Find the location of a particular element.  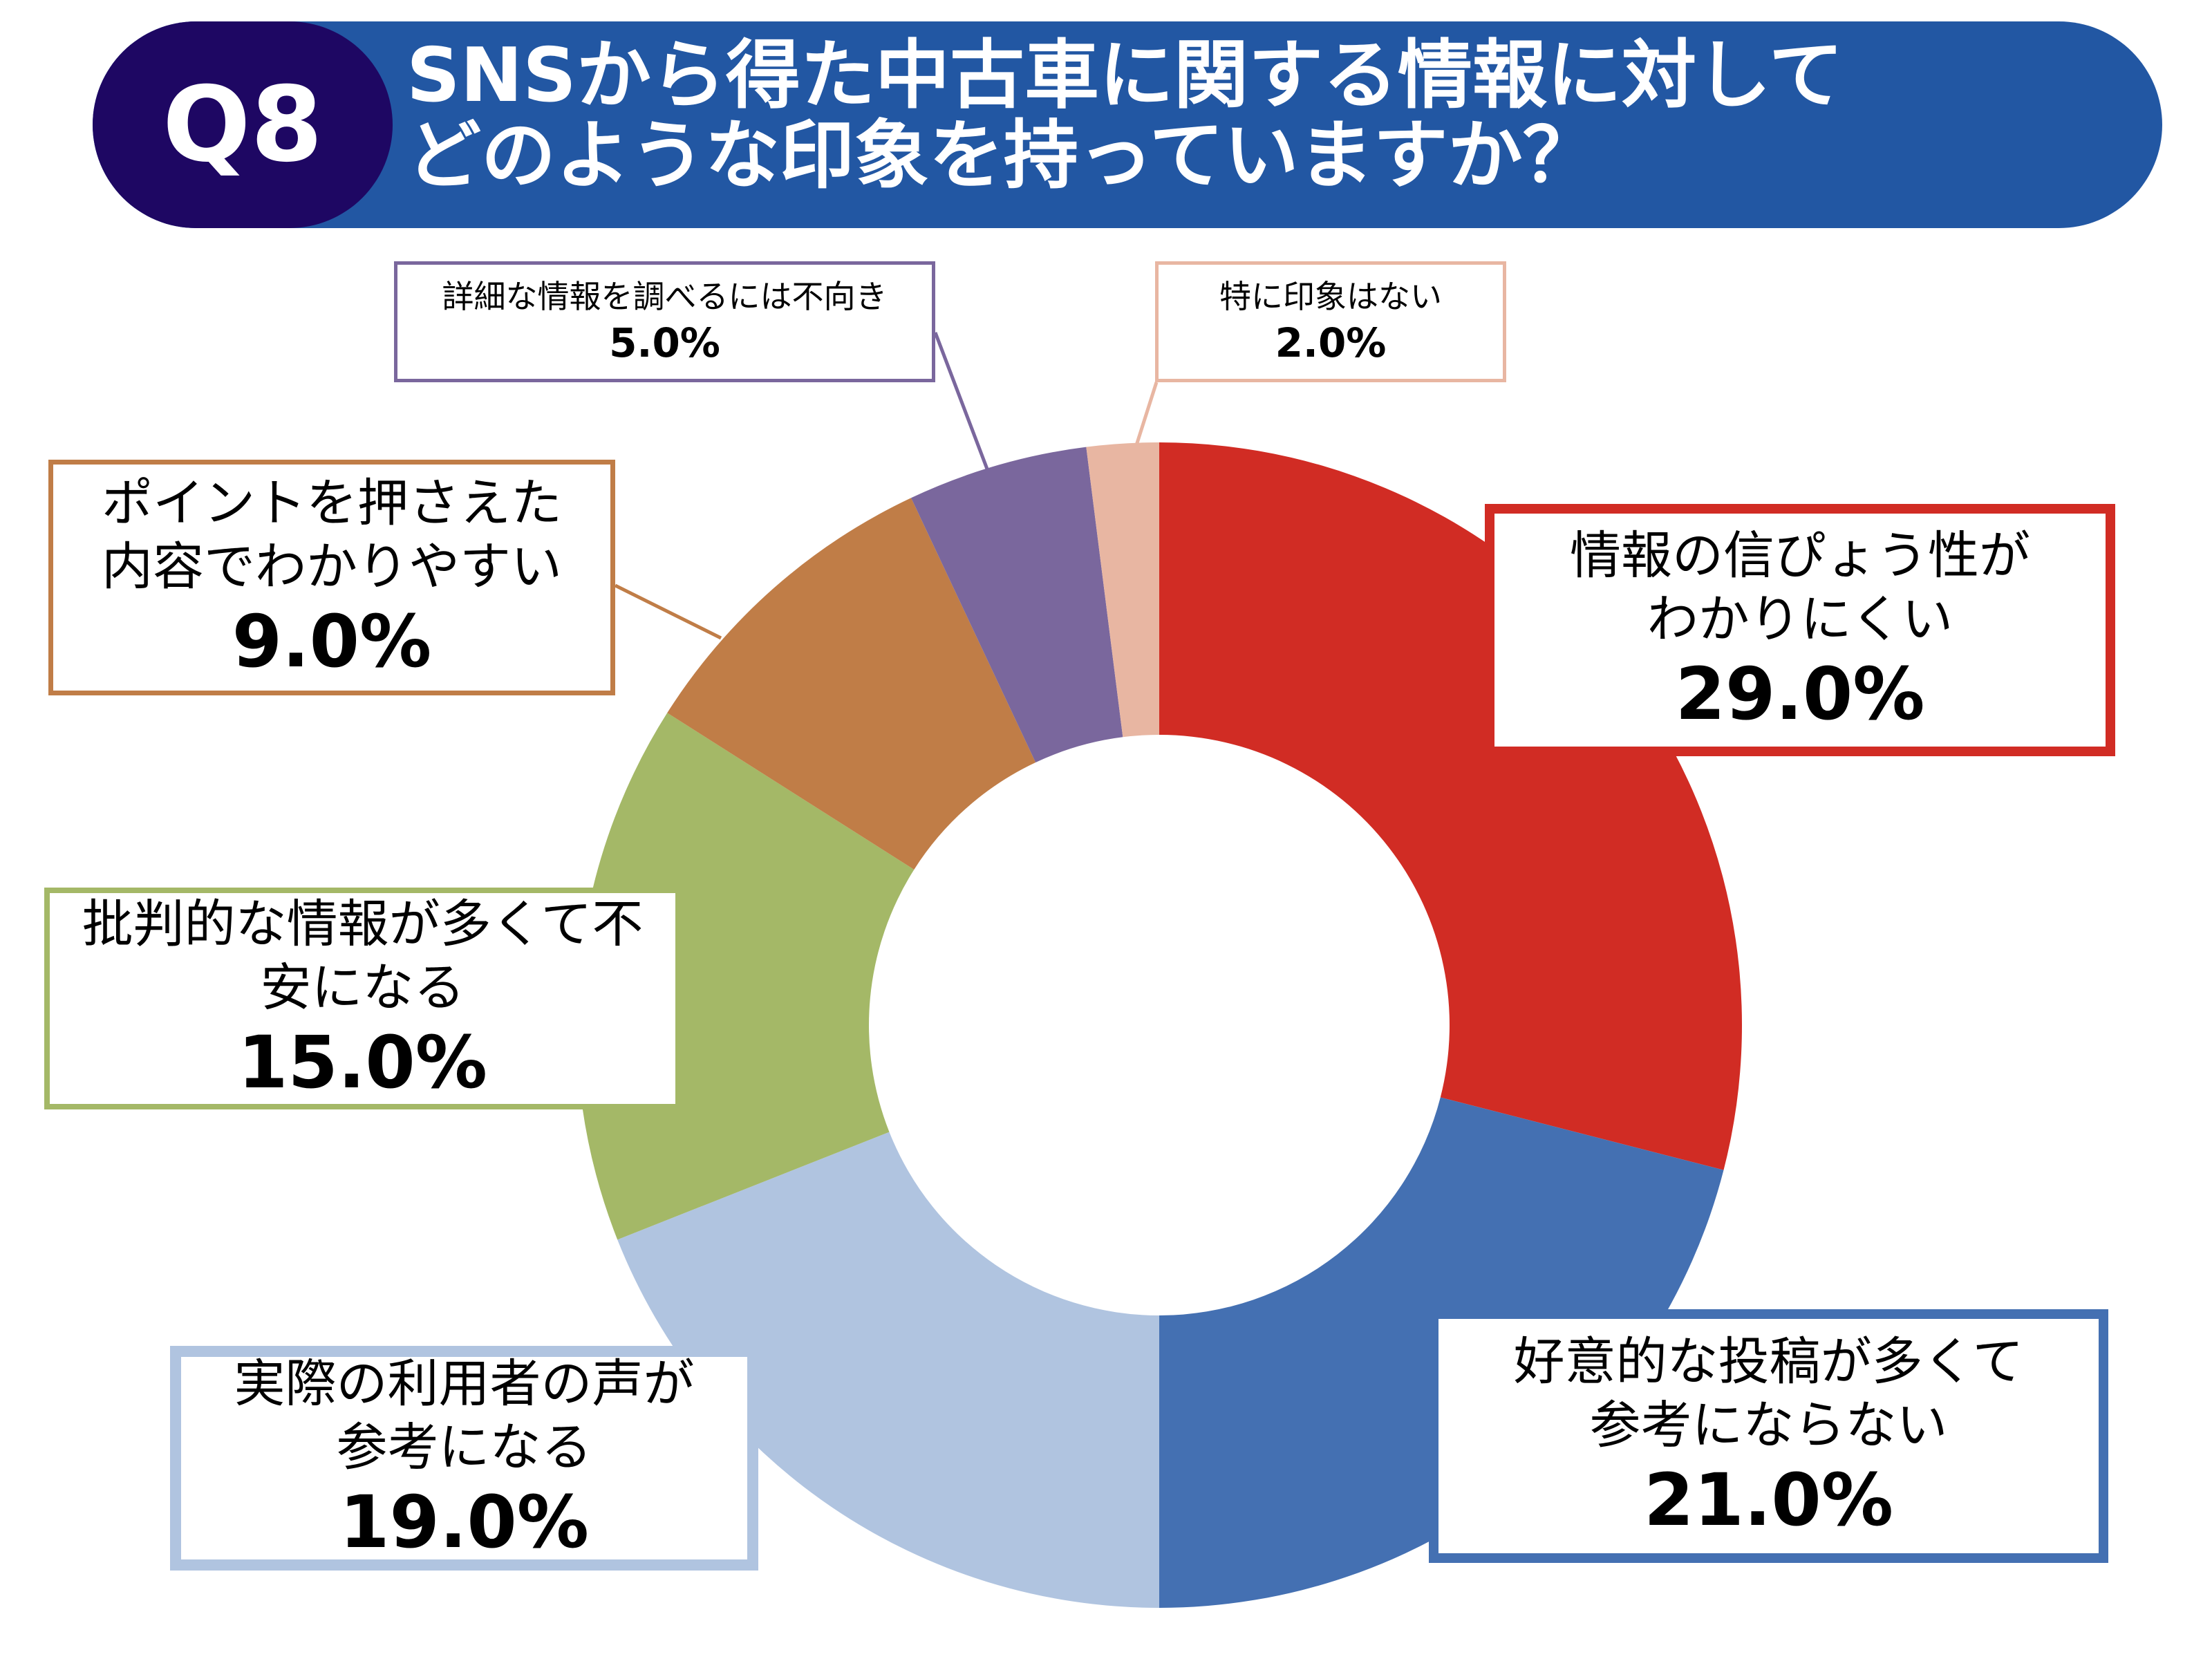

data-label-9: ポイントを押さえた 内容でわかりやすい 9.0% is located at coordinates (331, 577).